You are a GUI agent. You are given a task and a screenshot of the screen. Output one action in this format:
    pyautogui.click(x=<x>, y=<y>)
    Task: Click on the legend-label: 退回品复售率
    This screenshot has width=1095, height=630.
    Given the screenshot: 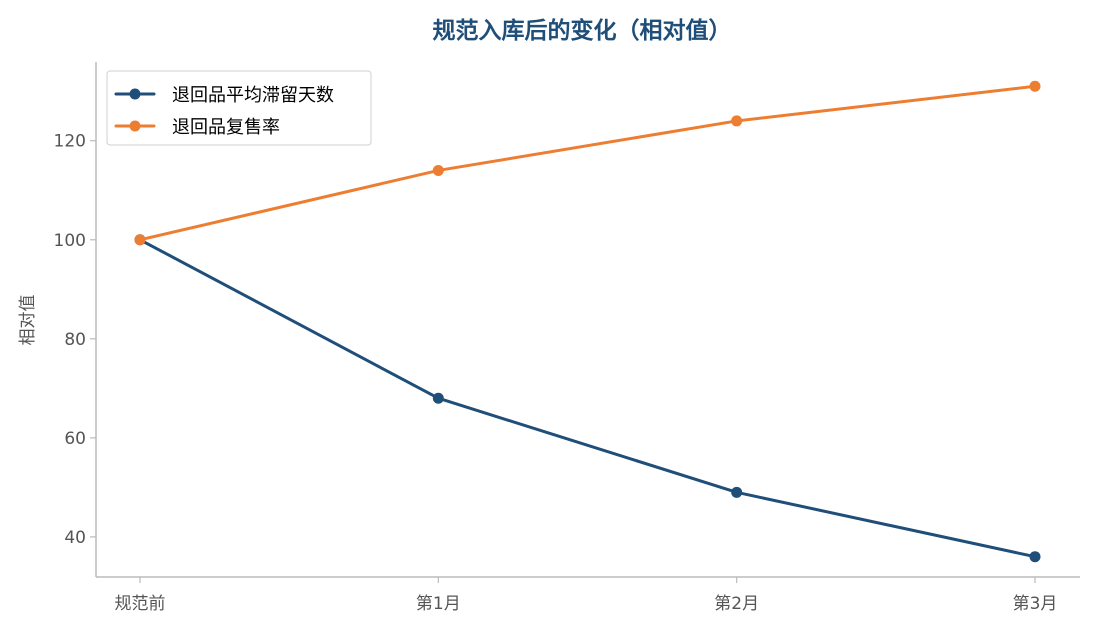 What is the action you would take?
    pyautogui.click(x=226, y=127)
    